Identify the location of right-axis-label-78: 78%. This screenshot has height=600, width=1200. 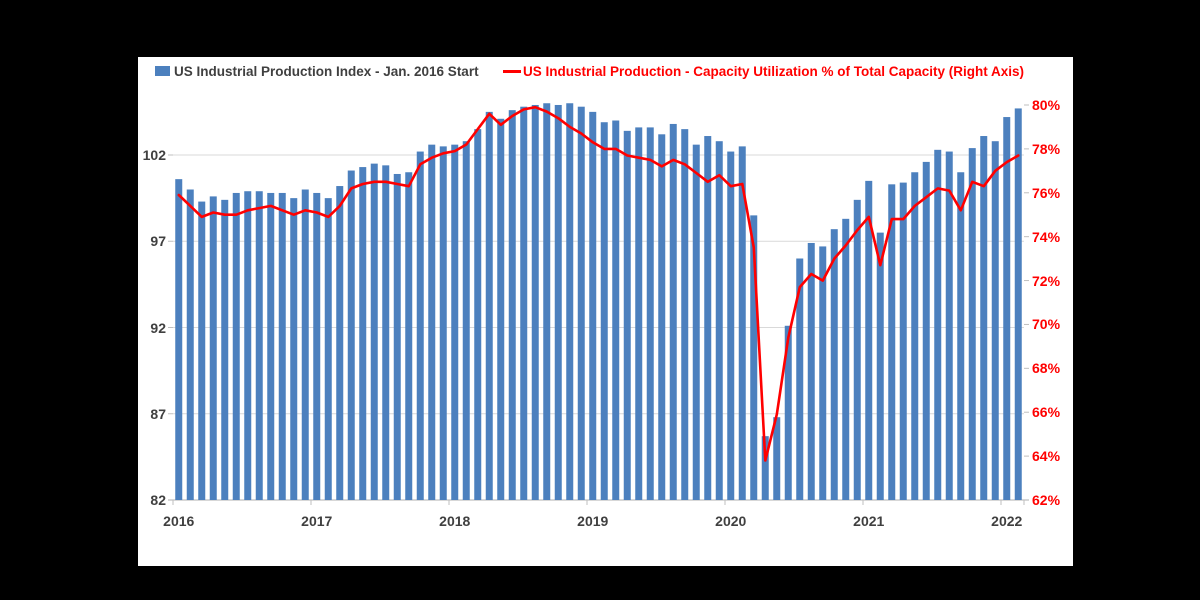
(1046, 148).